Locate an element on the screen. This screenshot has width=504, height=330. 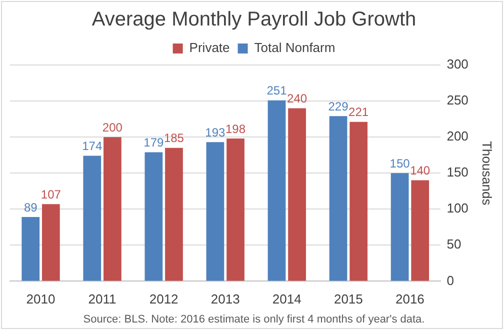
data-label: 174 is located at coordinates (92, 146).